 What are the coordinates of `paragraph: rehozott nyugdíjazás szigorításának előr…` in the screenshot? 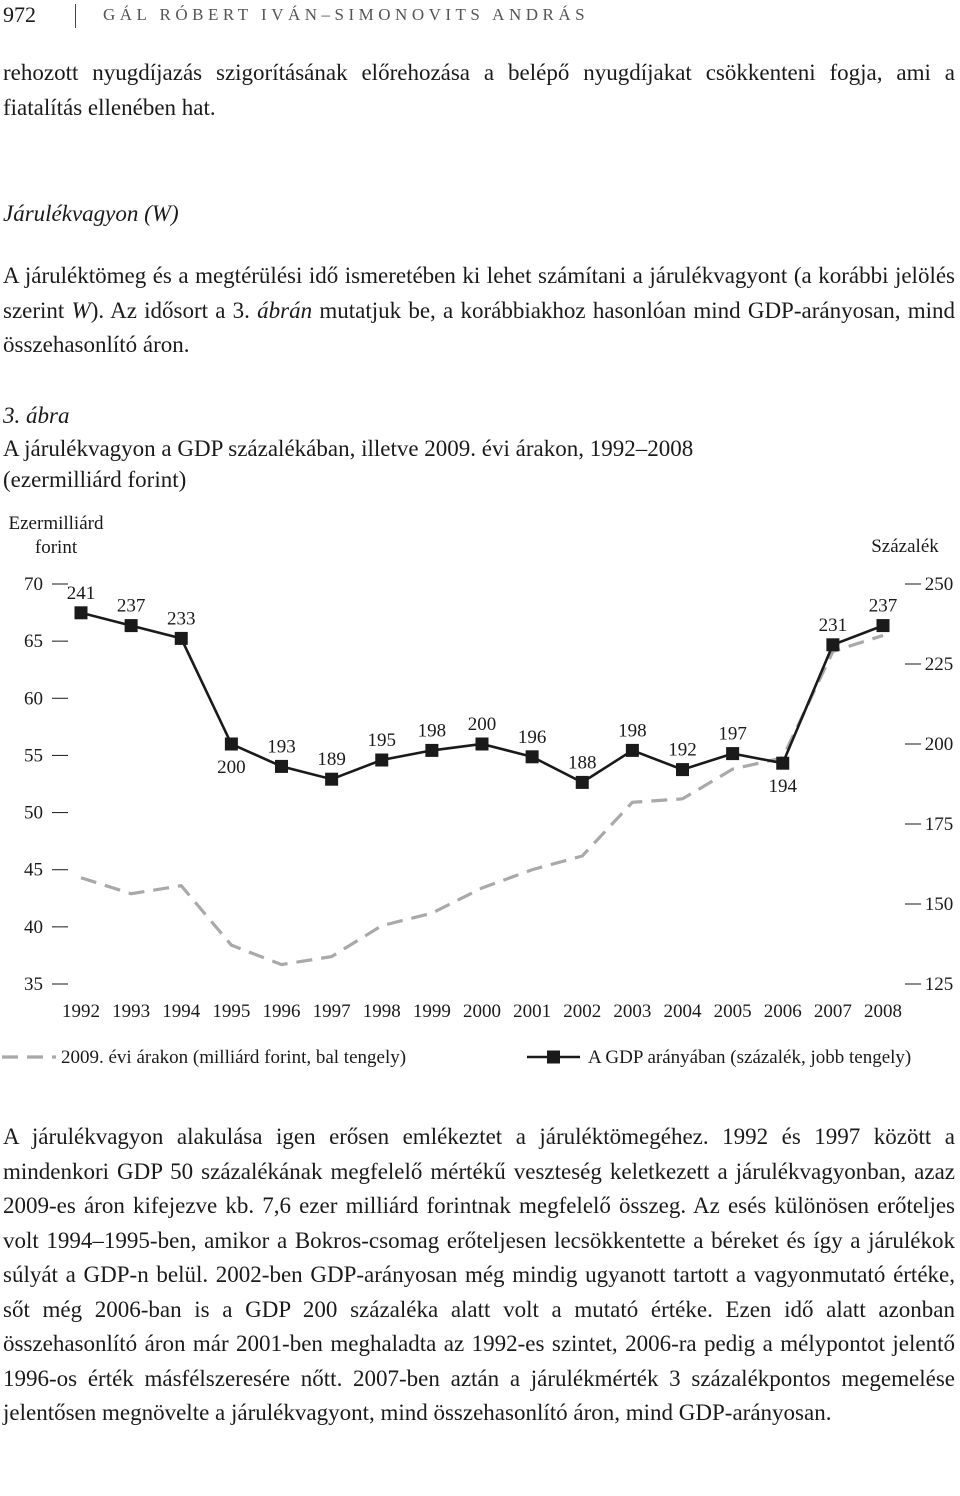 It's located at (479, 90).